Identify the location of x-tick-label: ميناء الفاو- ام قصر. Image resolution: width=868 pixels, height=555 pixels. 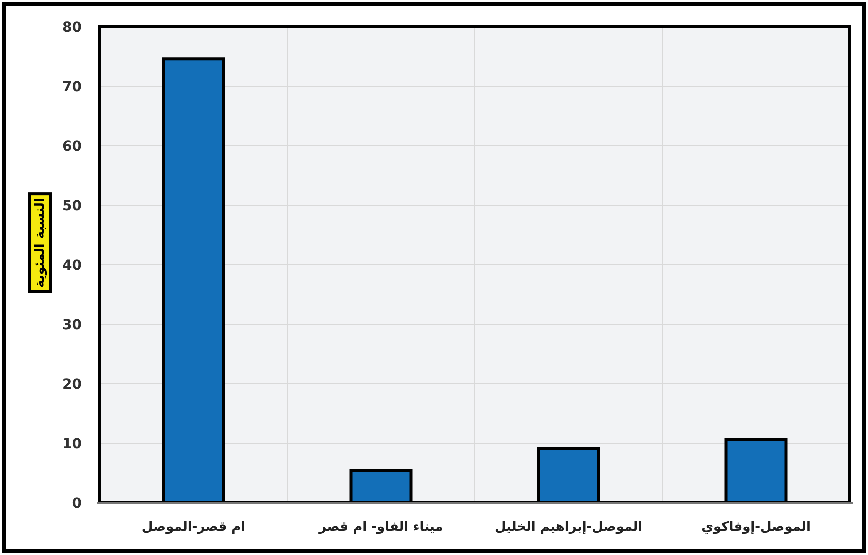
(381, 527).